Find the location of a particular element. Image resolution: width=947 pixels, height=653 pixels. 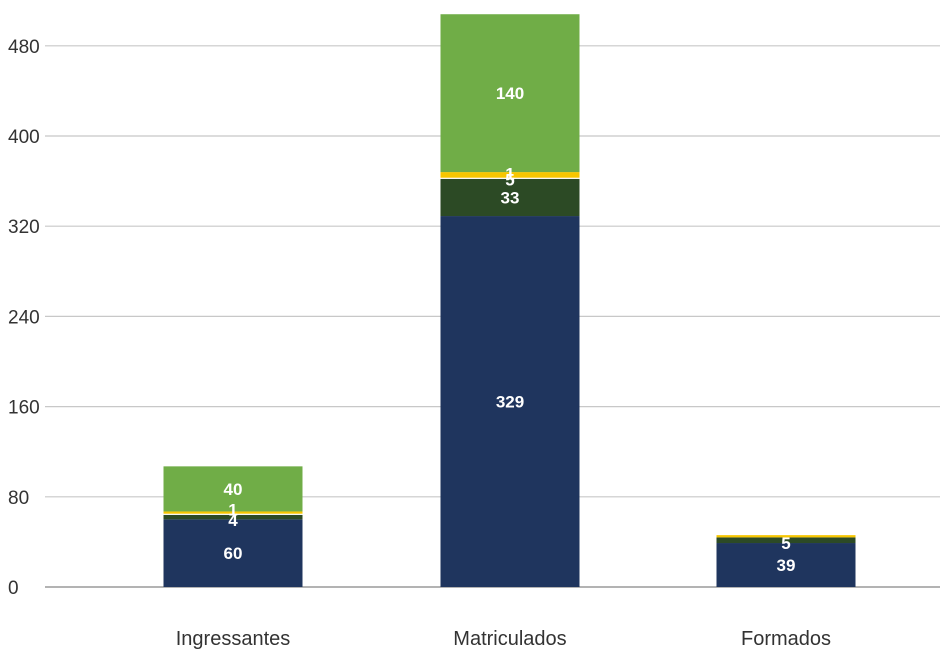

data-label: 140 is located at coordinates (510, 93).